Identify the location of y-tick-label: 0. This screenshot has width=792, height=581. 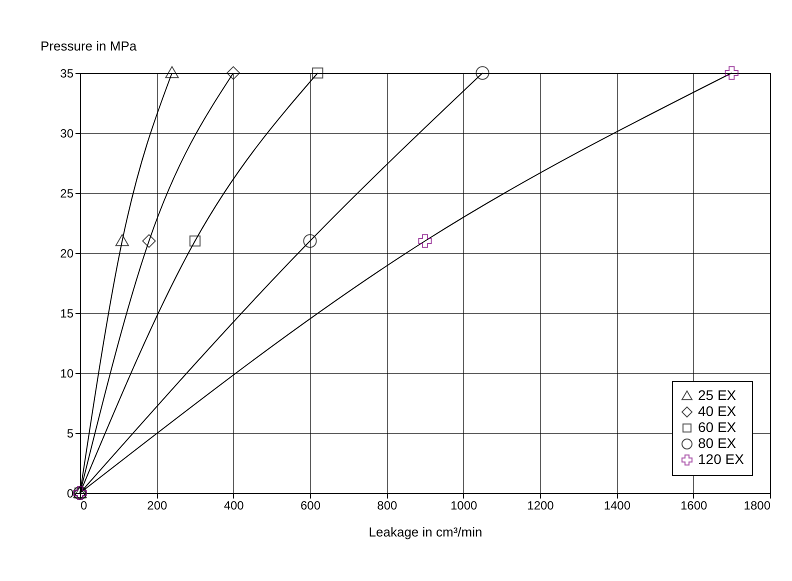
(70, 493).